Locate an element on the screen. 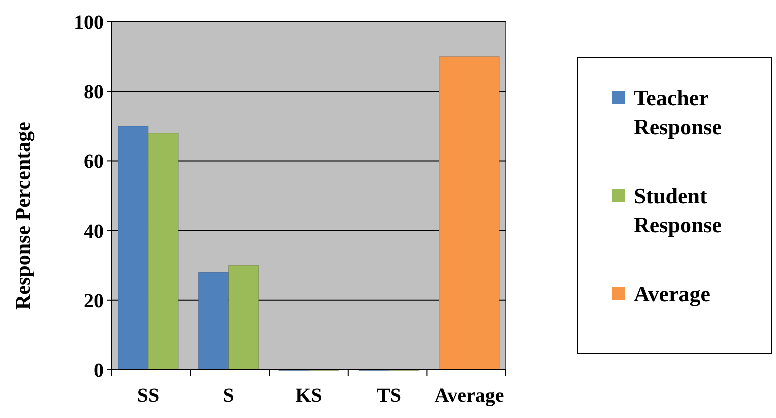 The height and width of the screenshot is (418, 776). legend-label: Student Response is located at coordinates (678, 211).